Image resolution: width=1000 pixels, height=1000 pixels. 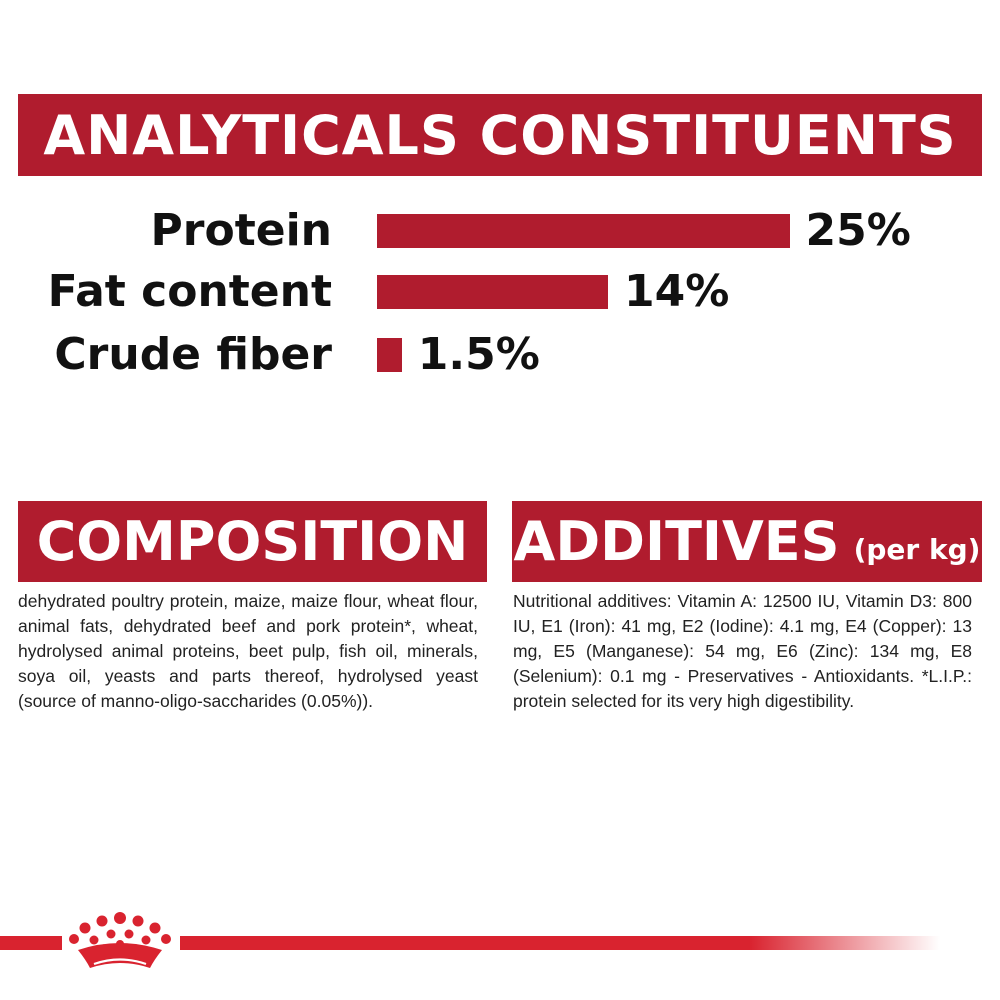 What do you see at coordinates (676, 541) in the screenshot?
I see `additives-title: ADDITIVES` at bounding box center [676, 541].